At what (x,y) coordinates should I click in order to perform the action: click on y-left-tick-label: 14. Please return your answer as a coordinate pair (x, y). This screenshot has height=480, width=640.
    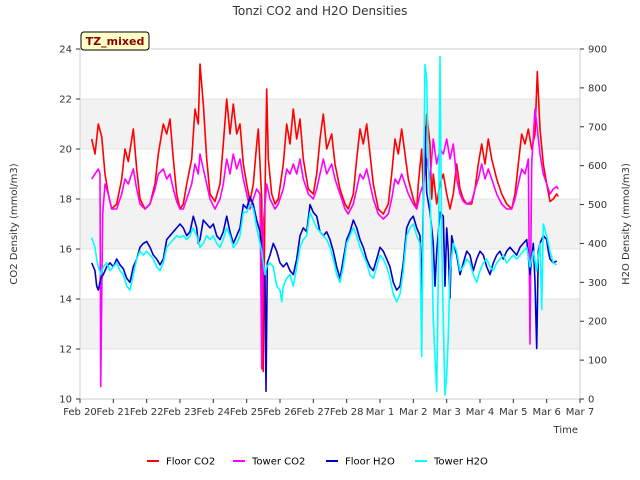
    Looking at the image, I should click on (65, 300).